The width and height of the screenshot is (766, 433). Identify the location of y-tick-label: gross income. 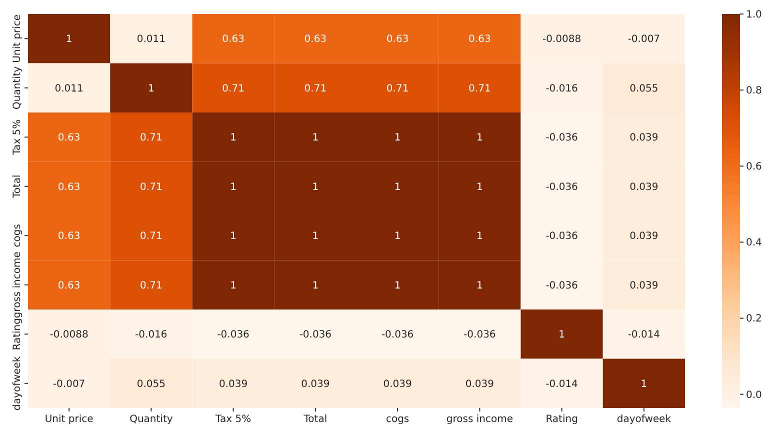
(17, 285).